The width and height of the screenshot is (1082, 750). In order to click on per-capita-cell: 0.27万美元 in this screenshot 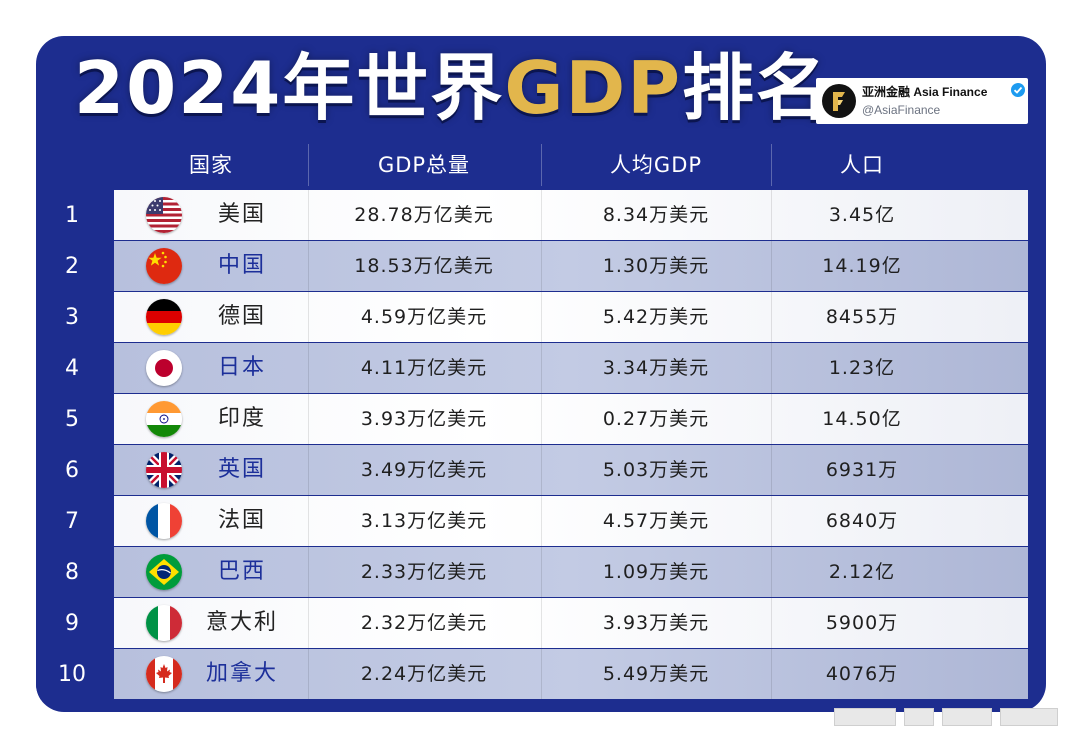, I will do `click(656, 419)`.